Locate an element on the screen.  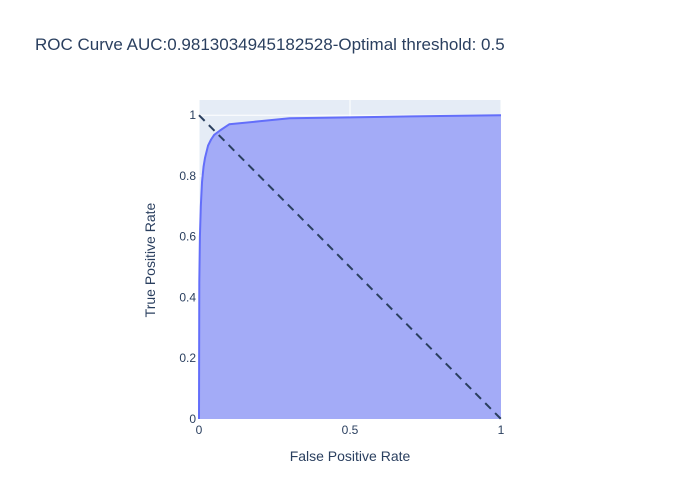
y-tick-label: 0.4 is located at coordinates (187, 297).